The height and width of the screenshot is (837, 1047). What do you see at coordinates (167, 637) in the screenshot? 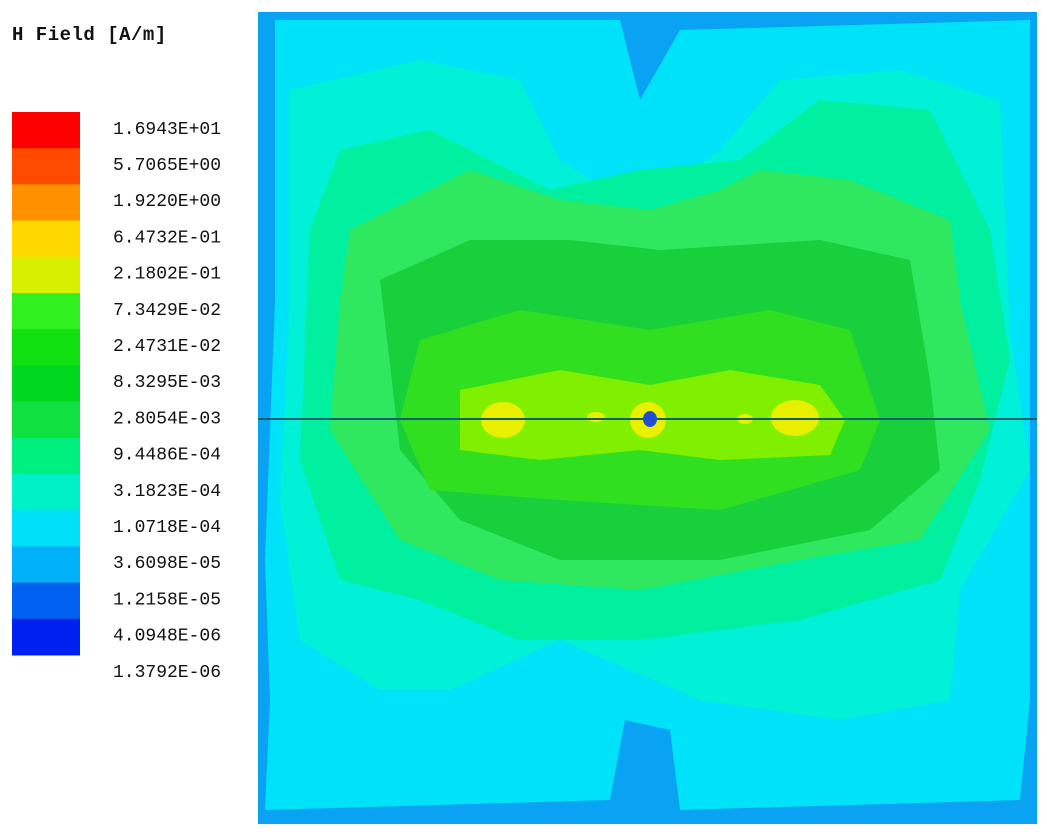
I see `legend-label: 4.0948E-06` at bounding box center [167, 637].